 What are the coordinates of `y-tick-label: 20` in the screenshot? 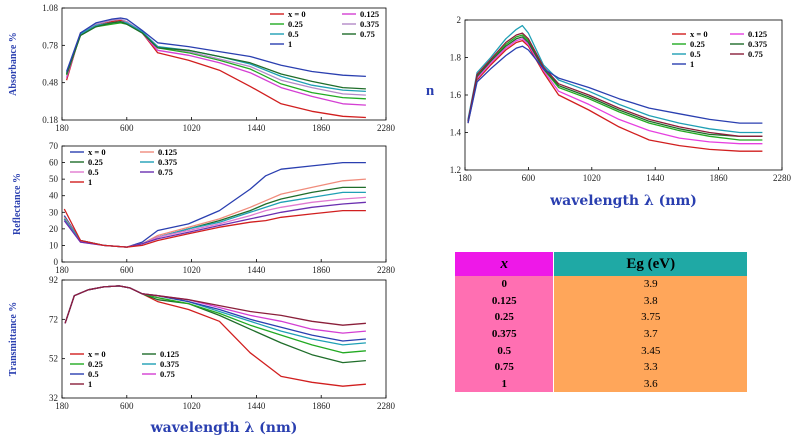 It's located at (54, 229).